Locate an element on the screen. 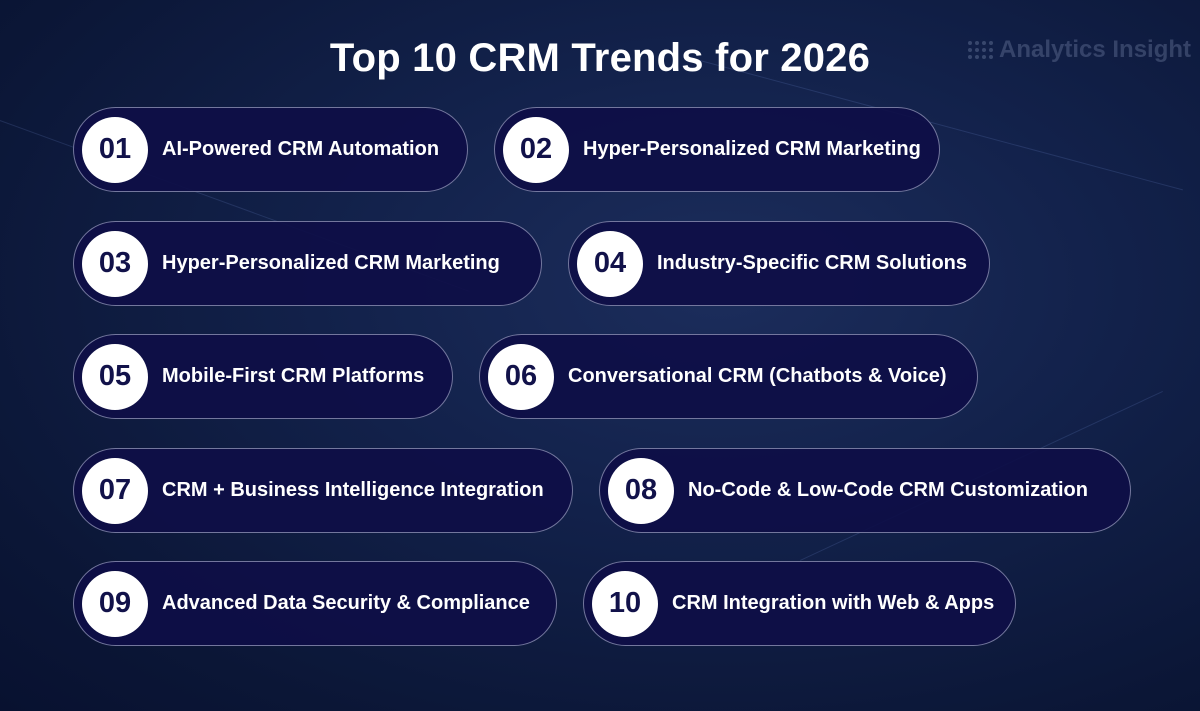 This screenshot has width=1200, height=711. logo-dots-icon is located at coordinates (980, 50).